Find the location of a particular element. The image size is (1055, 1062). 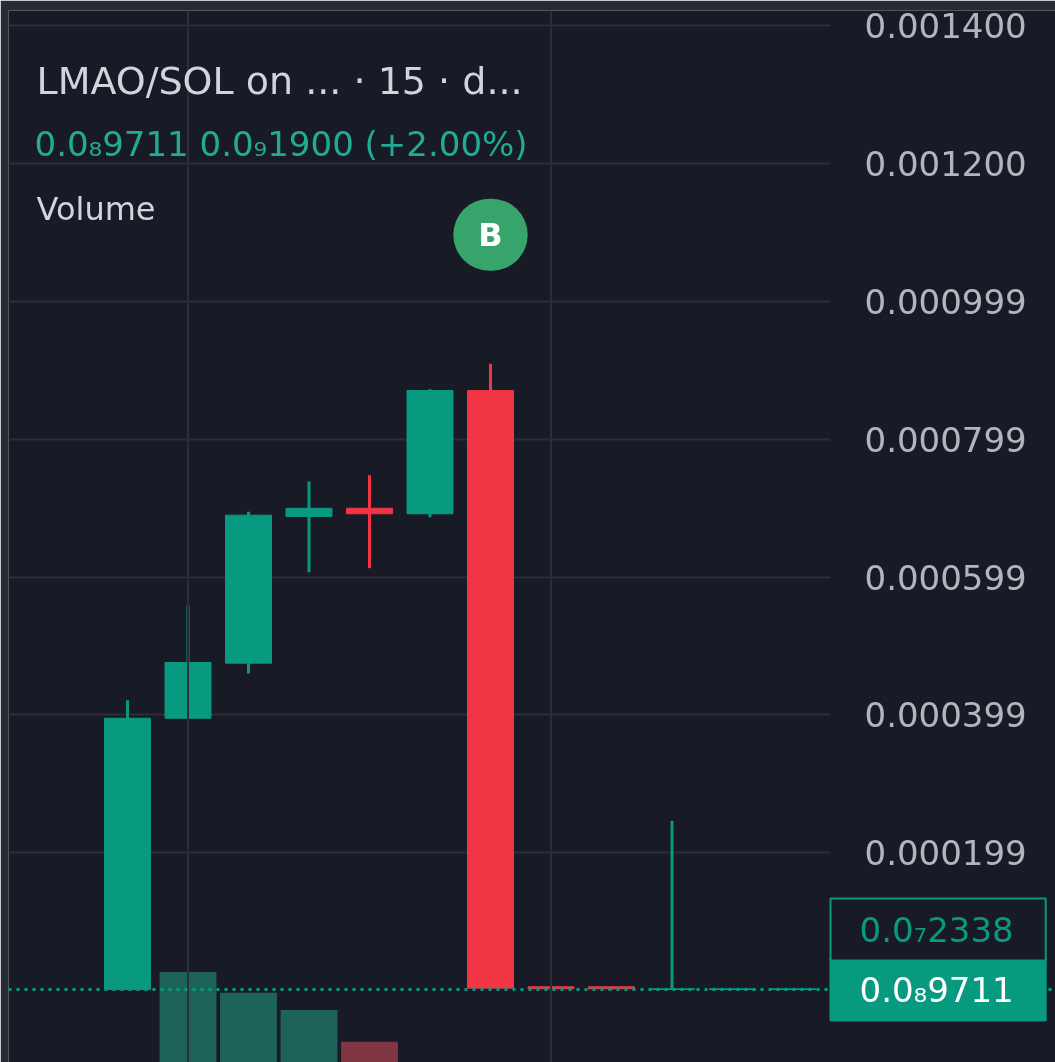

y-tick-label: 0.000399 is located at coordinates (945, 715).